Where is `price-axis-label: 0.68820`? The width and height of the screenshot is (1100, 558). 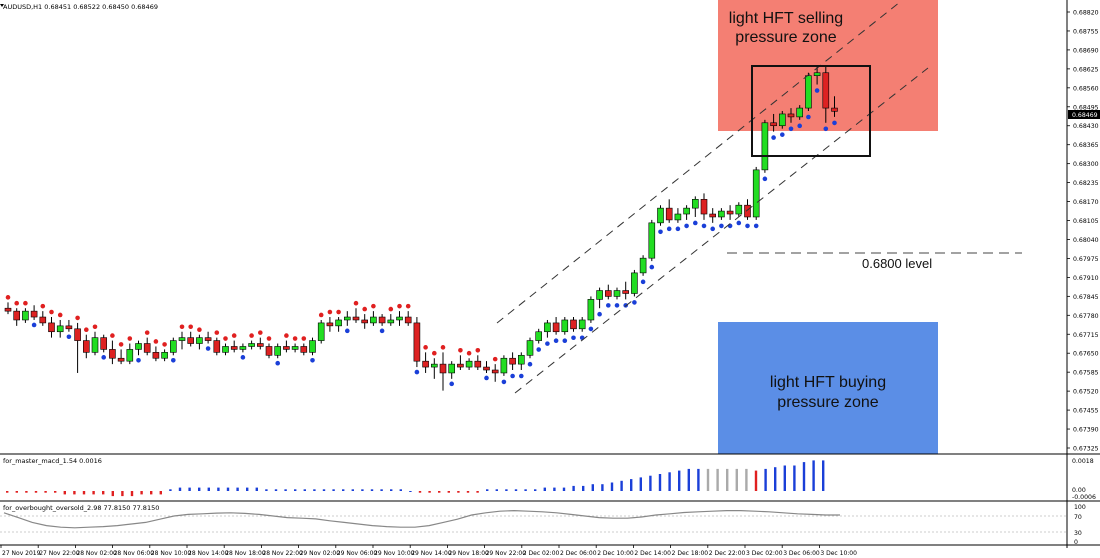 price-axis-label: 0.68820 is located at coordinates (1086, 13).